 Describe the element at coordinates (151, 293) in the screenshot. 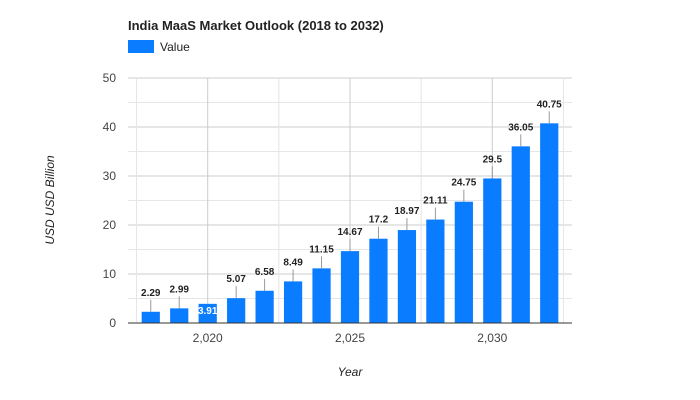

I see `data-label: 2.29` at that location.